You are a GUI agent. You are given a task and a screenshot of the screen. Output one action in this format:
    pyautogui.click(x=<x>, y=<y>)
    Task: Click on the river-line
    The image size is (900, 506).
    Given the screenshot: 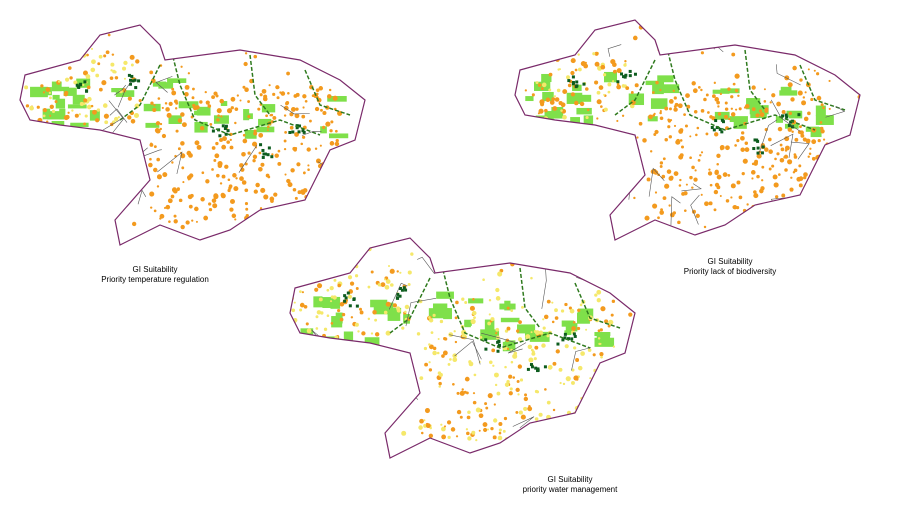 What is the action you would take?
    pyautogui.click(x=597, y=305)
    